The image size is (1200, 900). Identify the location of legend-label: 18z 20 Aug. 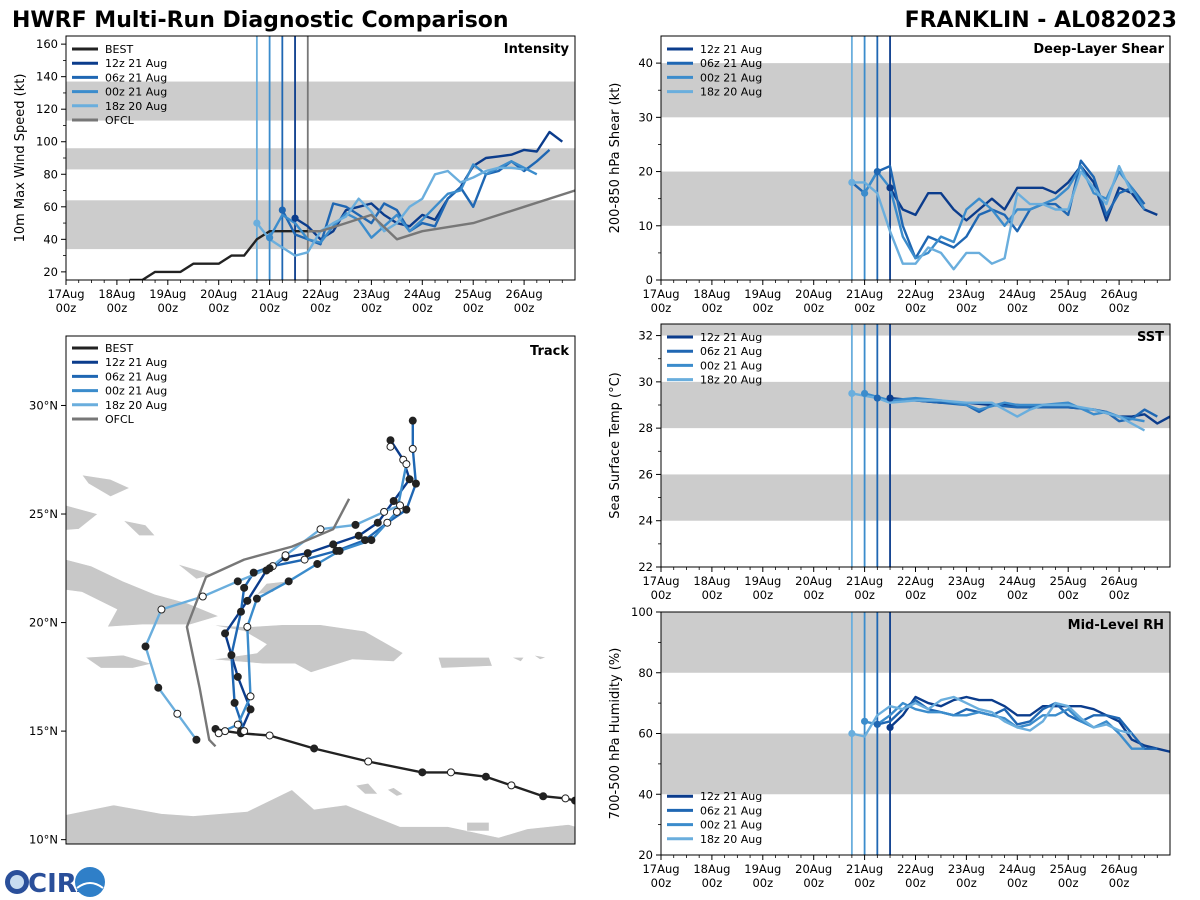
(731, 839).